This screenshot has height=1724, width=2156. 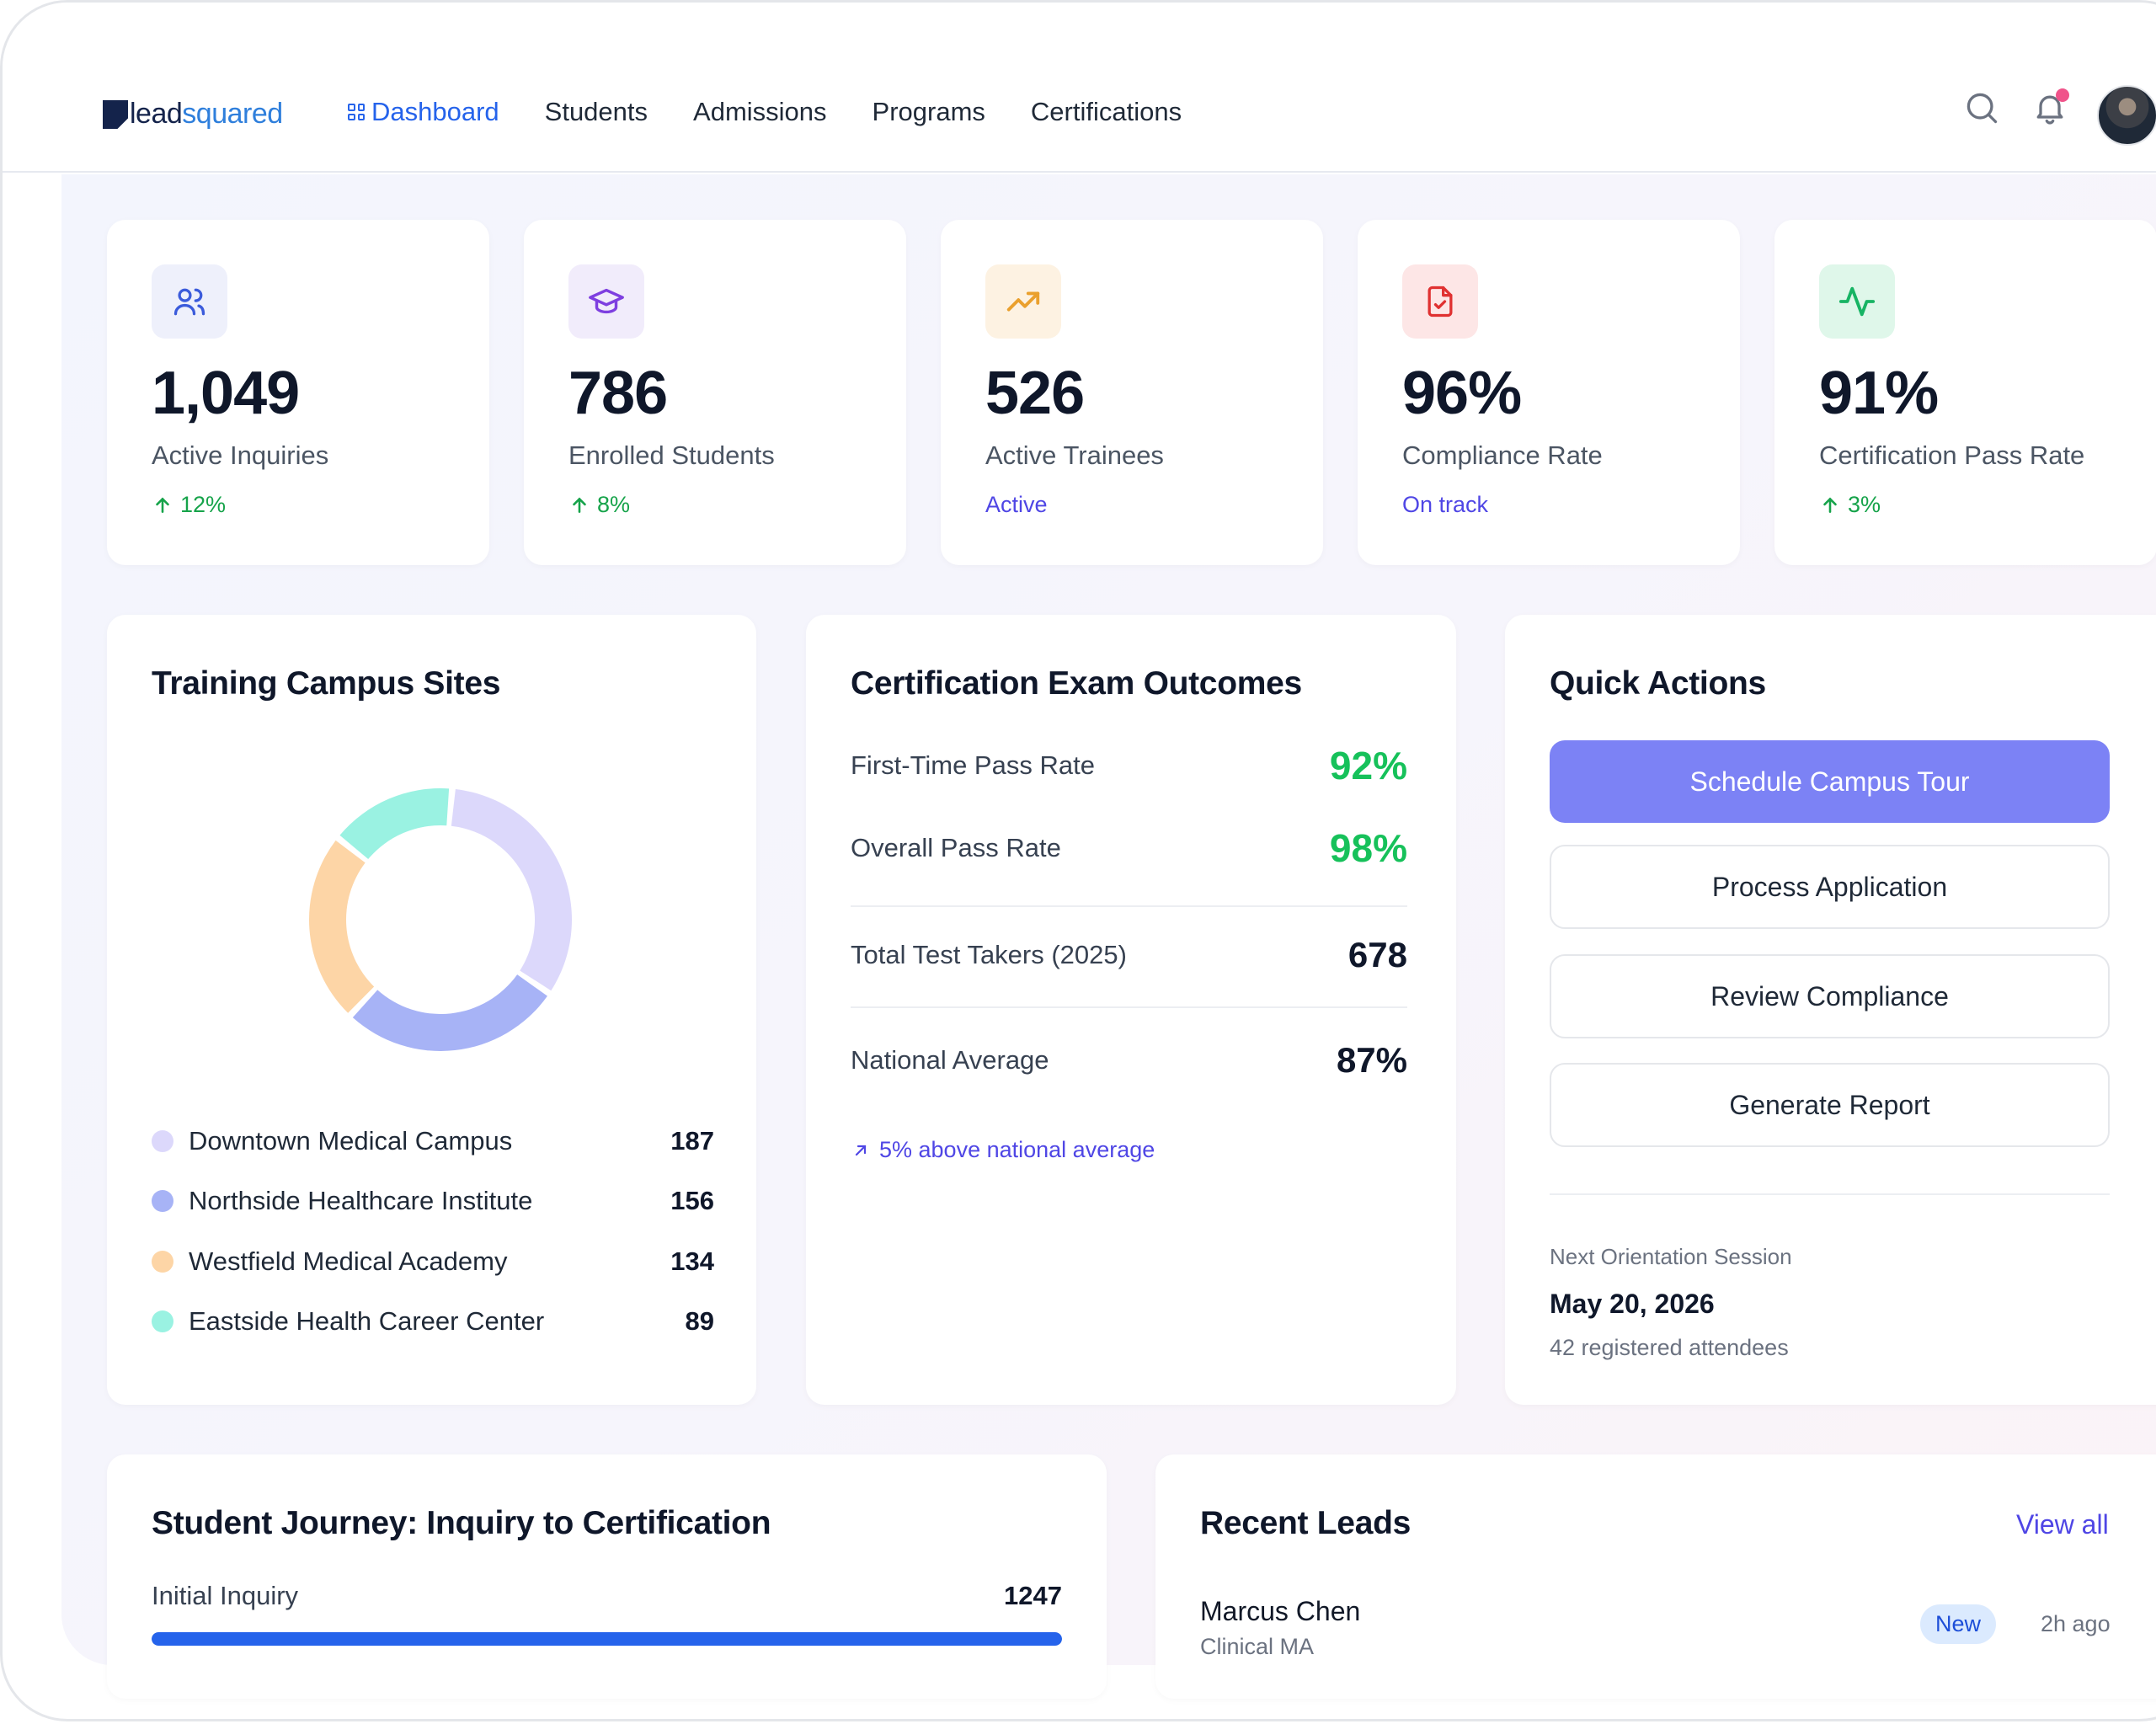 I want to click on metric-label: National Average, so click(x=950, y=1060).